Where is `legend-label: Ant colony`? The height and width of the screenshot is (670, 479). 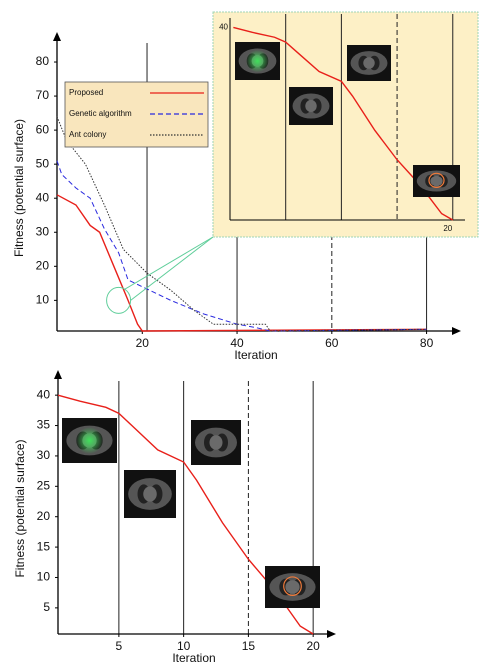
legend-label: Ant colony is located at coordinates (87, 134).